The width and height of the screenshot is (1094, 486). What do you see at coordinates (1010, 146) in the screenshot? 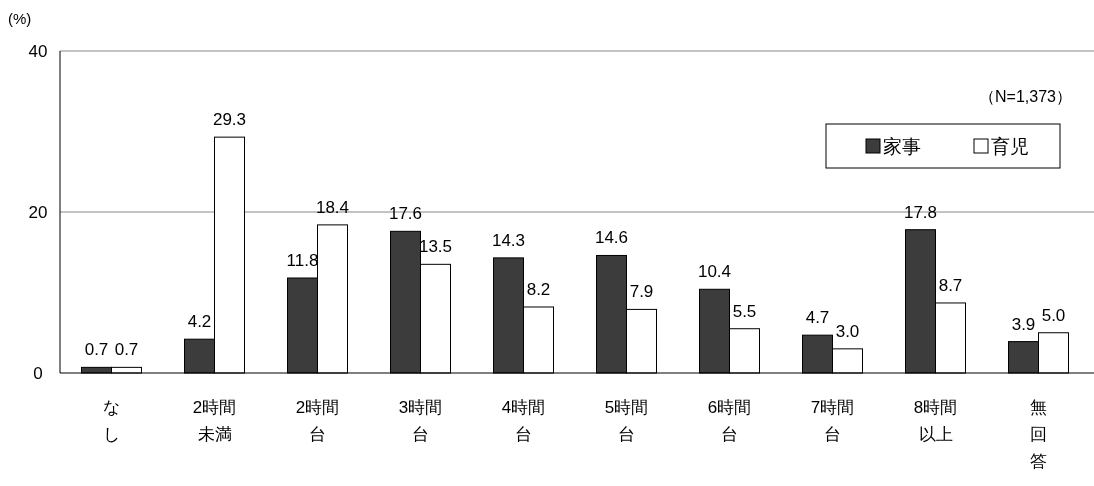
I see `legend-label: 育児` at bounding box center [1010, 146].